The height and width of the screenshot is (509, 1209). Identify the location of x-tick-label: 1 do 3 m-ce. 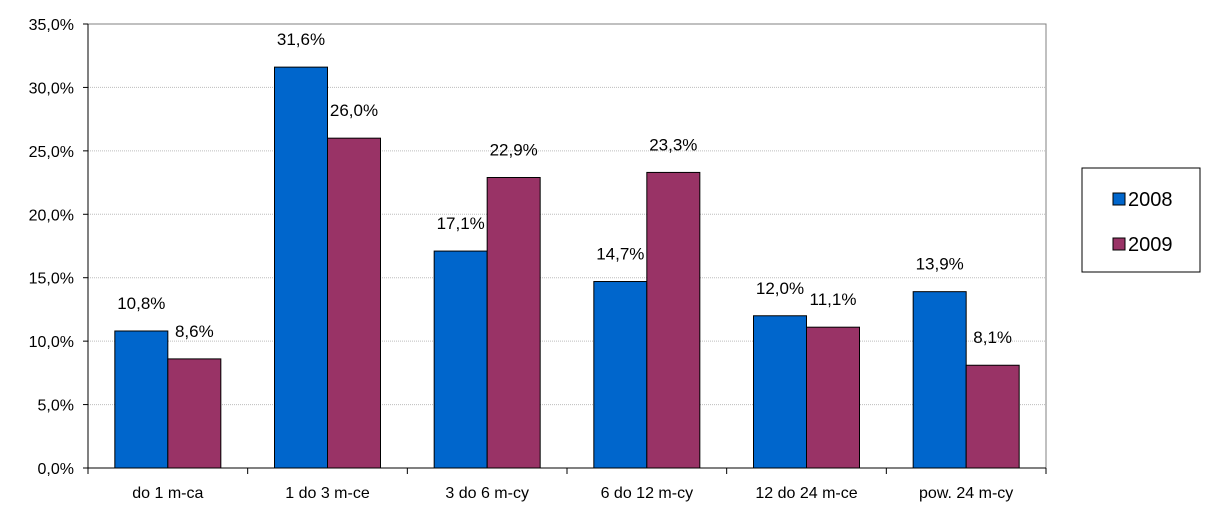
(327, 493).